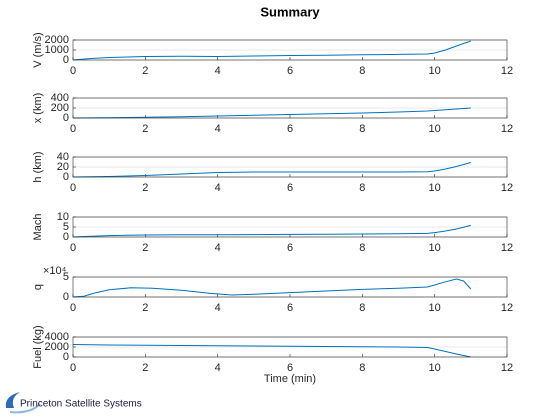  Describe the element at coordinates (38, 49) in the screenshot. I see `y-axis-label: V (m/s)` at that location.